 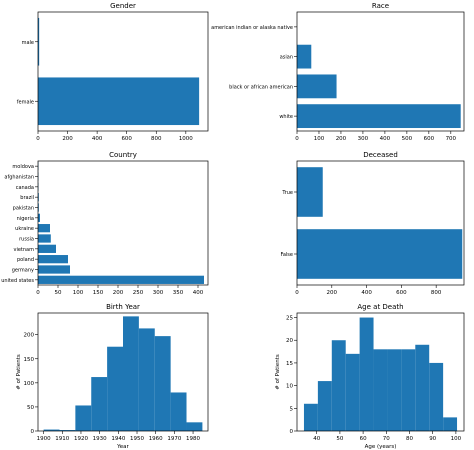 What do you see at coordinates (316, 439) in the screenshot?
I see `age-xtick-label: 40` at bounding box center [316, 439].